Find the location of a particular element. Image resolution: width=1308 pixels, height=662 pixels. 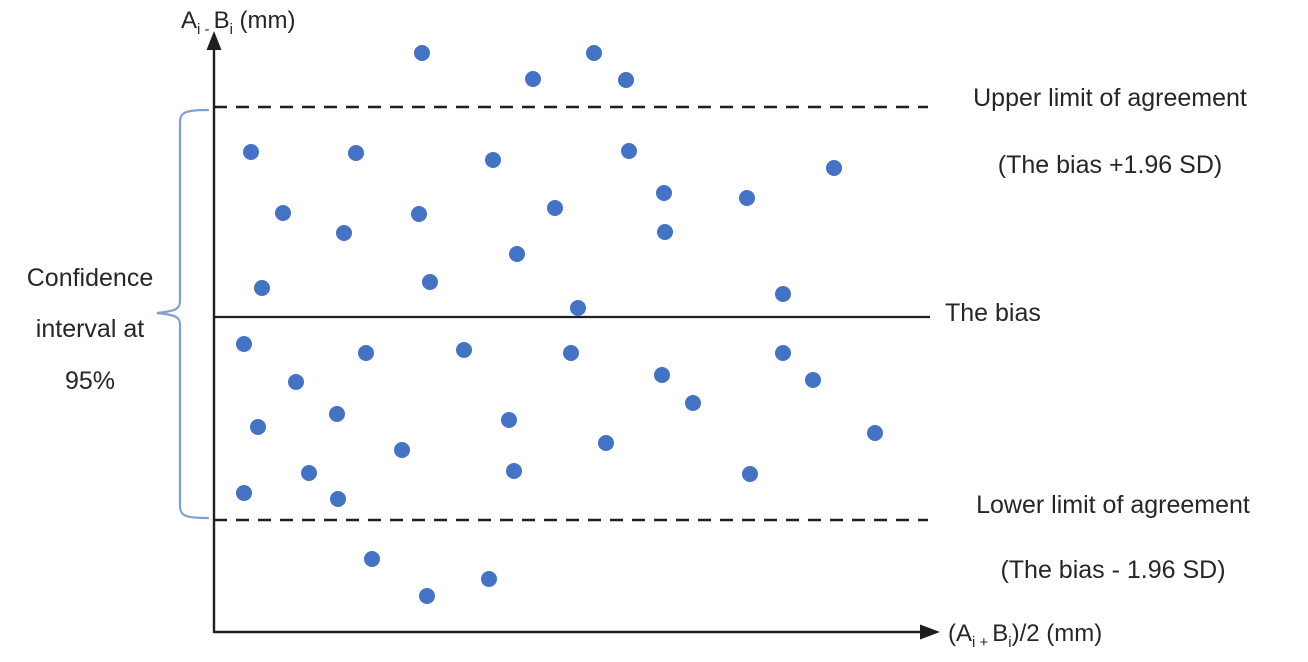

upper-limit-label: Upper limit of agreement is located at coordinates (1110, 98).